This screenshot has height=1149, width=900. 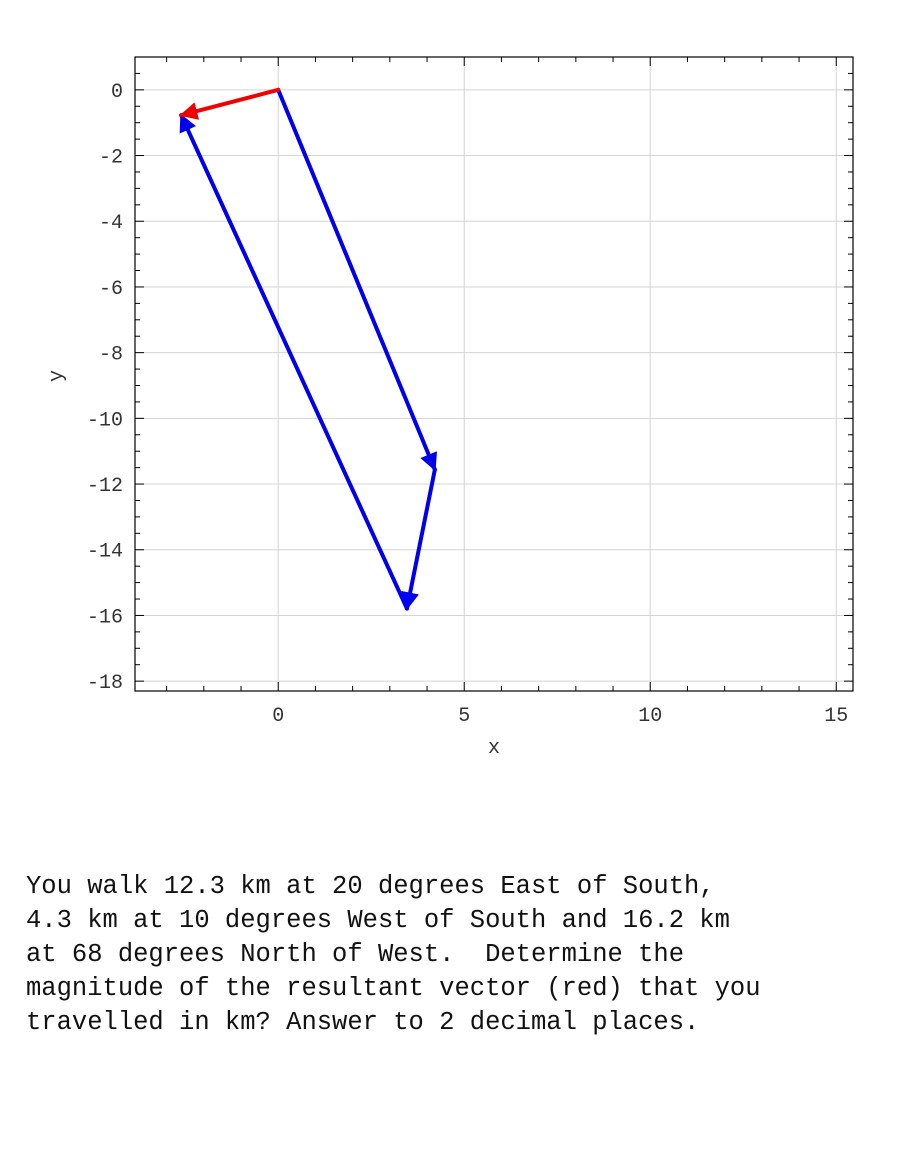 I want to click on x-tick-label: 15, so click(x=836, y=716).